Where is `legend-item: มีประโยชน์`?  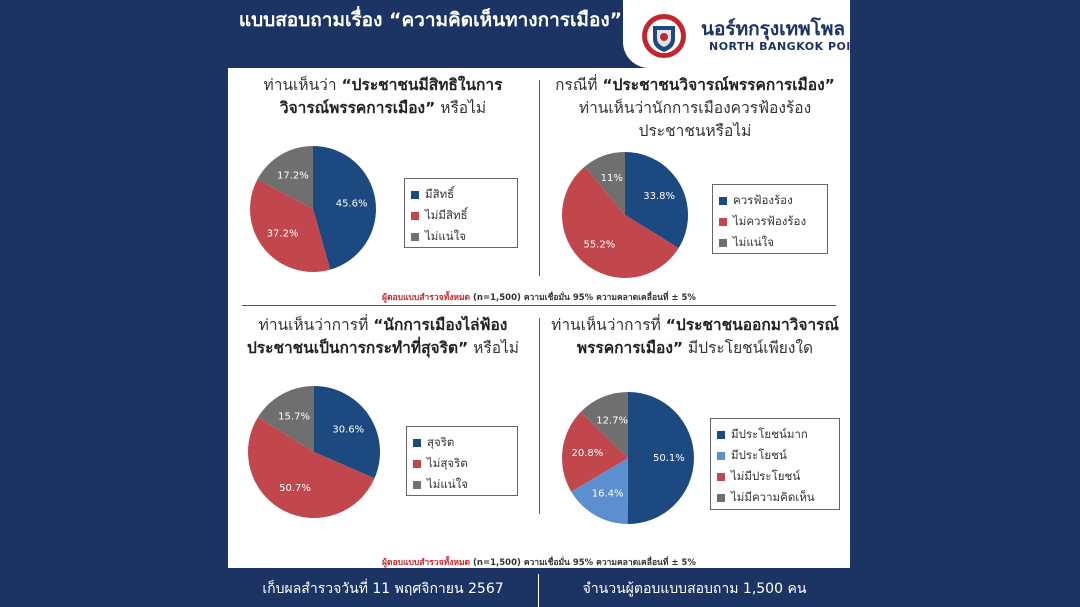
legend-item: มีประโยชน์ is located at coordinates (778, 455).